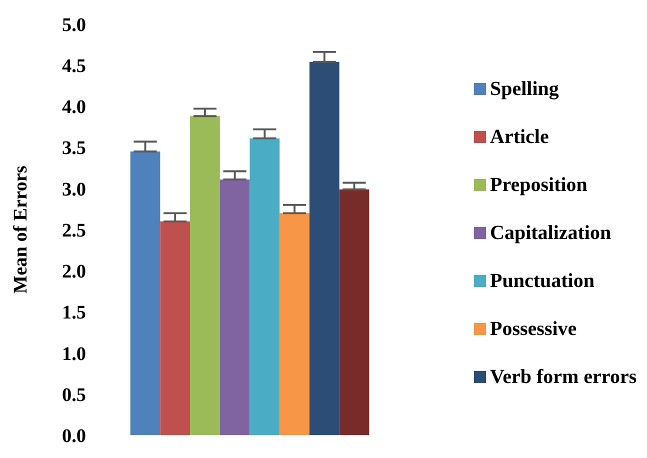  Describe the element at coordinates (74, 189) in the screenshot. I see `y-tick-label: 3.0` at that location.